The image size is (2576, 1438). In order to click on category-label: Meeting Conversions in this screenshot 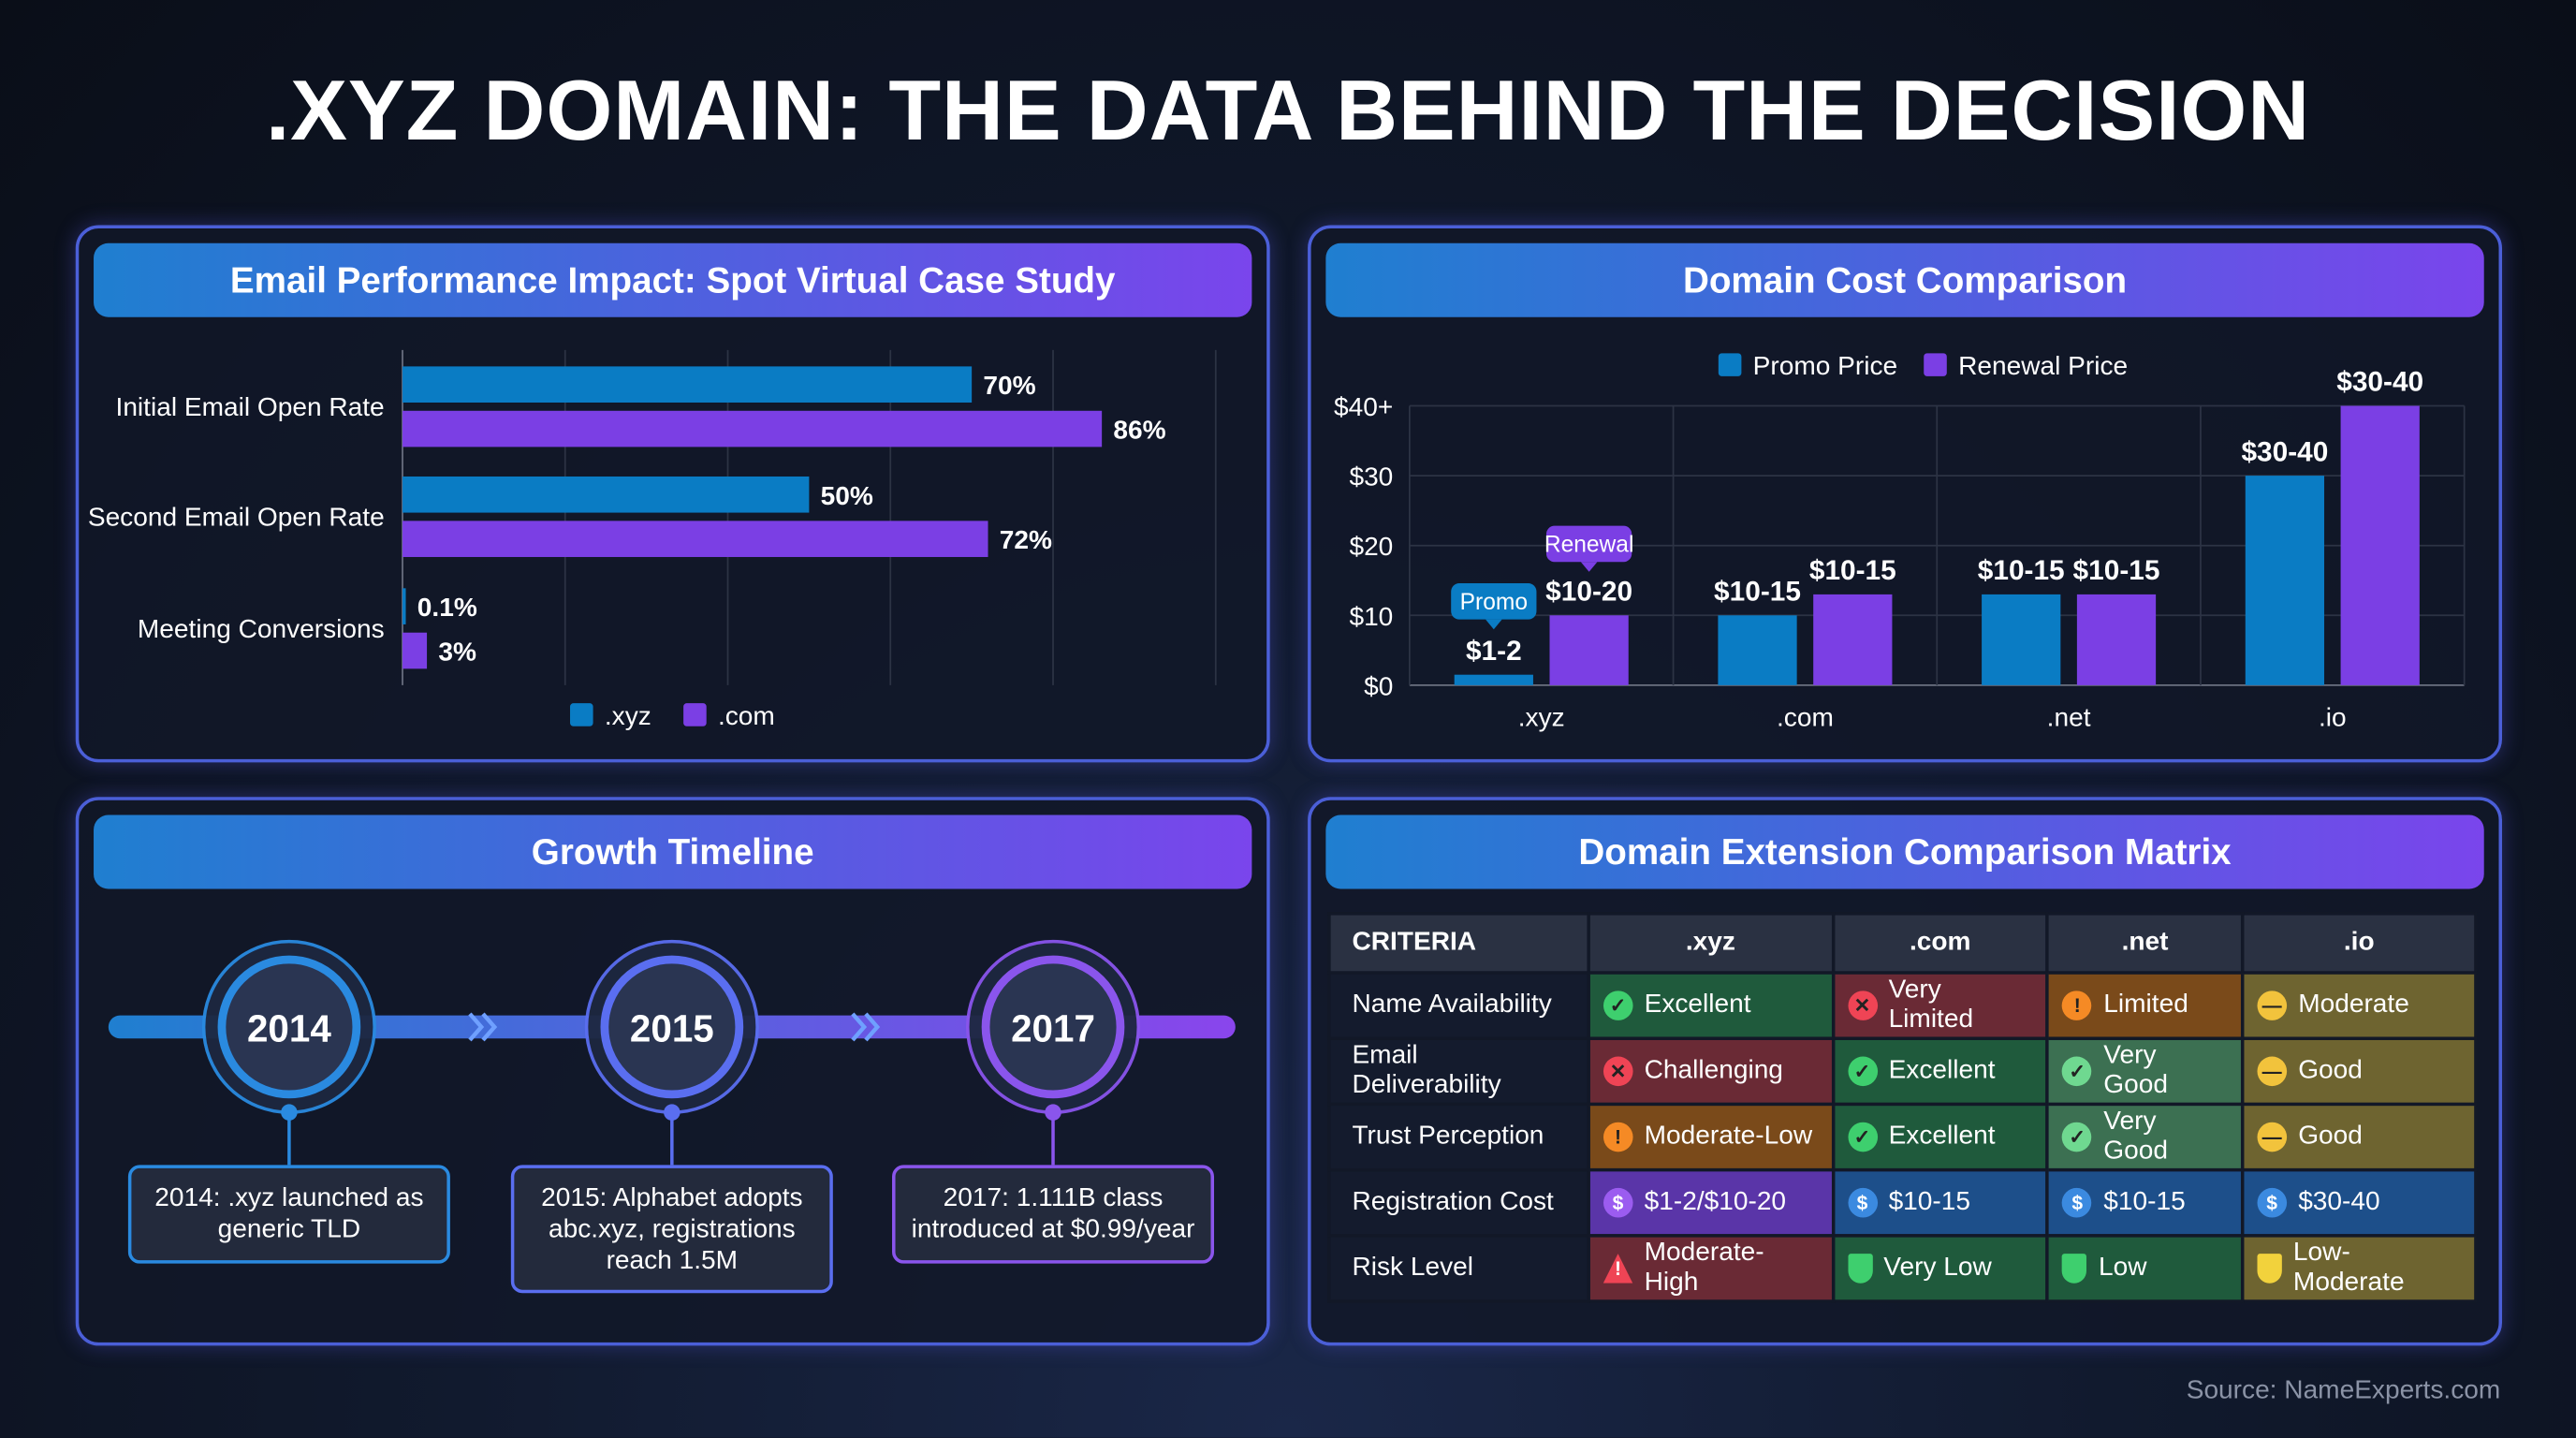, I will do `click(261, 628)`.